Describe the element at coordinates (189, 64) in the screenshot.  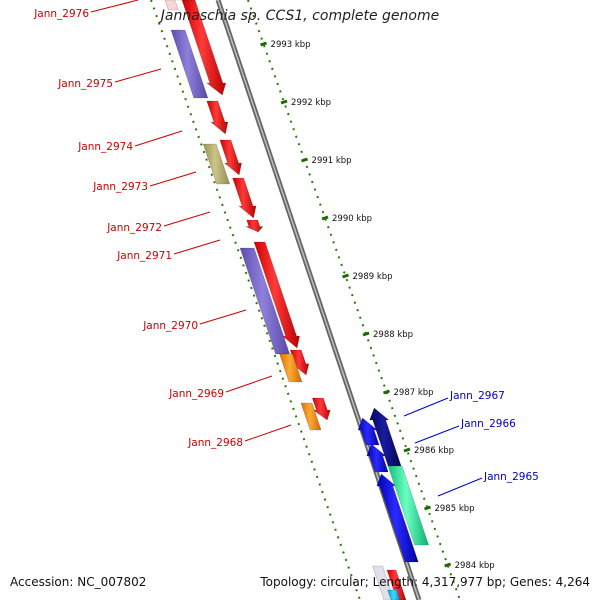
I see `purple-feature` at that location.